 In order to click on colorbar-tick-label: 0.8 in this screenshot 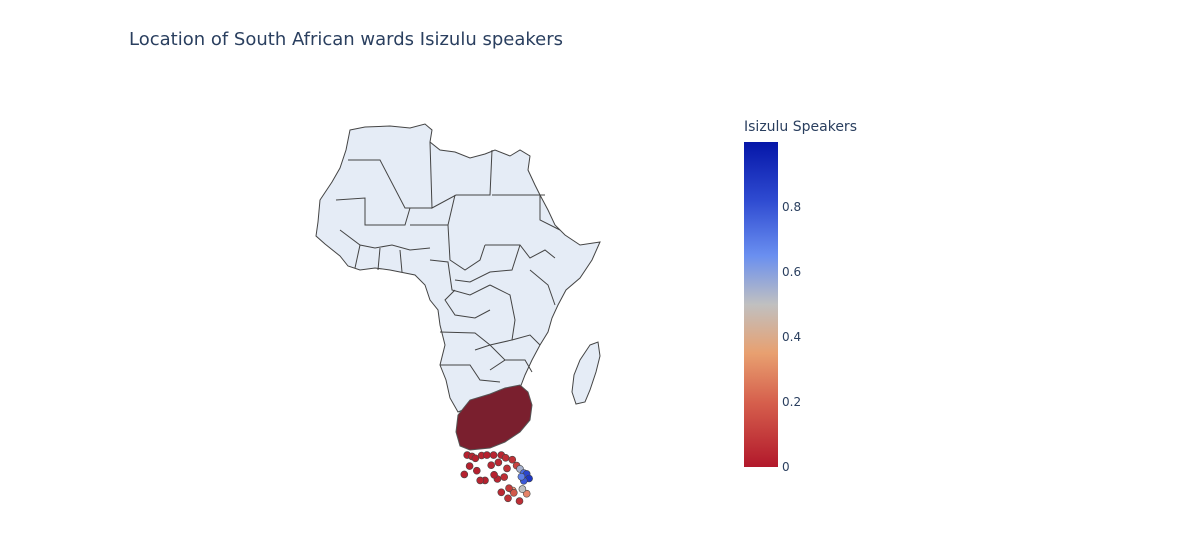, I will do `click(792, 207)`.